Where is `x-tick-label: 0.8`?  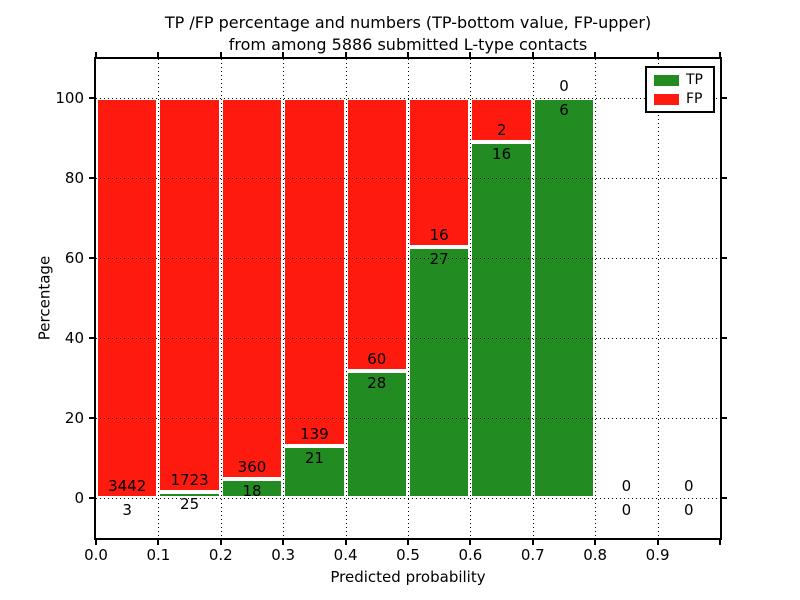 x-tick-label: 0.8 is located at coordinates (595, 555).